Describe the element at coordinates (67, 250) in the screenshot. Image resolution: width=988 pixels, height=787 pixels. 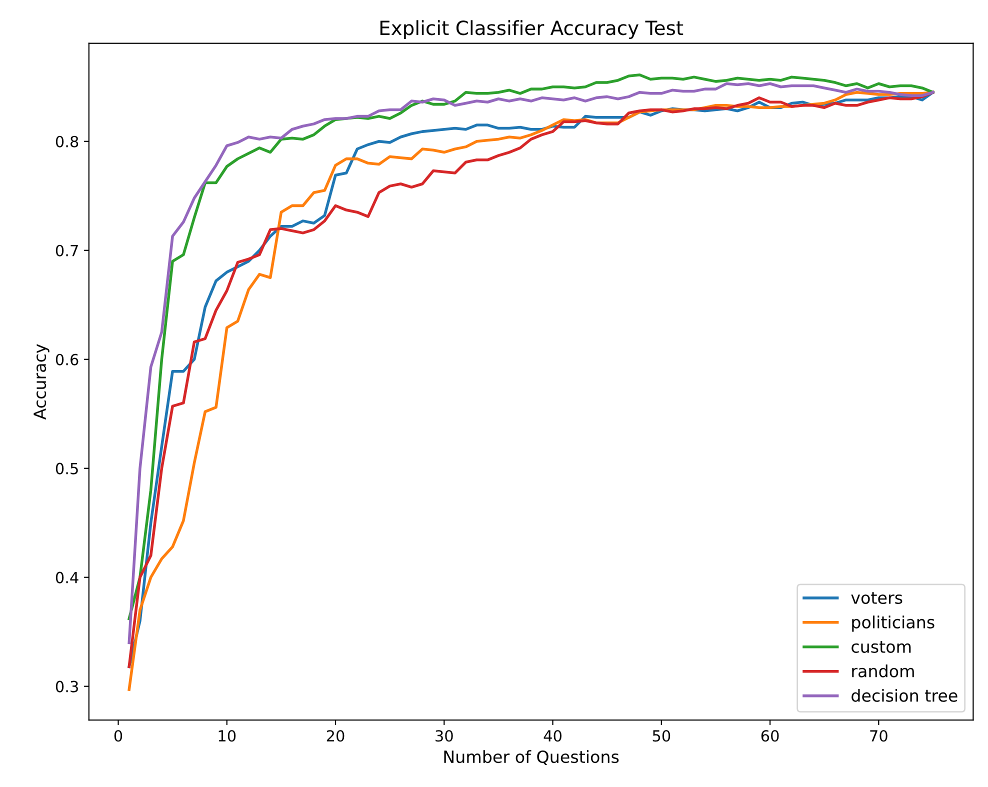
I see `y-tick-label: 0.7` at that location.